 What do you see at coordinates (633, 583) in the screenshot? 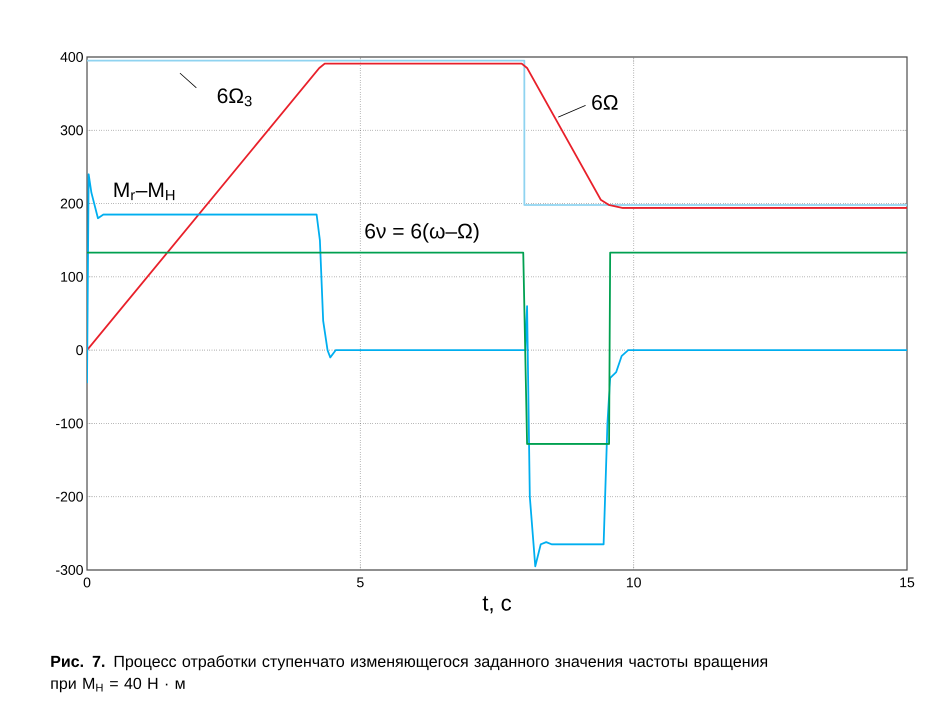
I see `x-tick-label: 10` at bounding box center [633, 583].